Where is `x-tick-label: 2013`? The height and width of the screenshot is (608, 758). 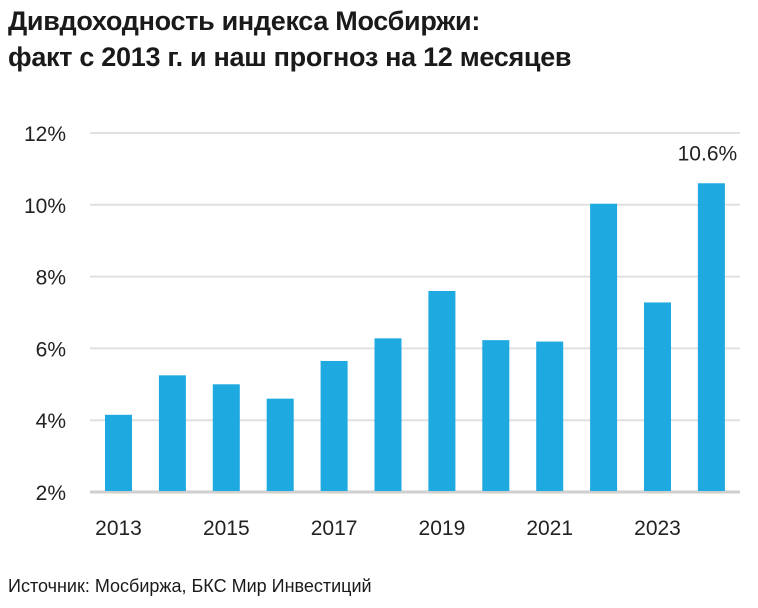 x-tick-label: 2013 is located at coordinates (118, 528).